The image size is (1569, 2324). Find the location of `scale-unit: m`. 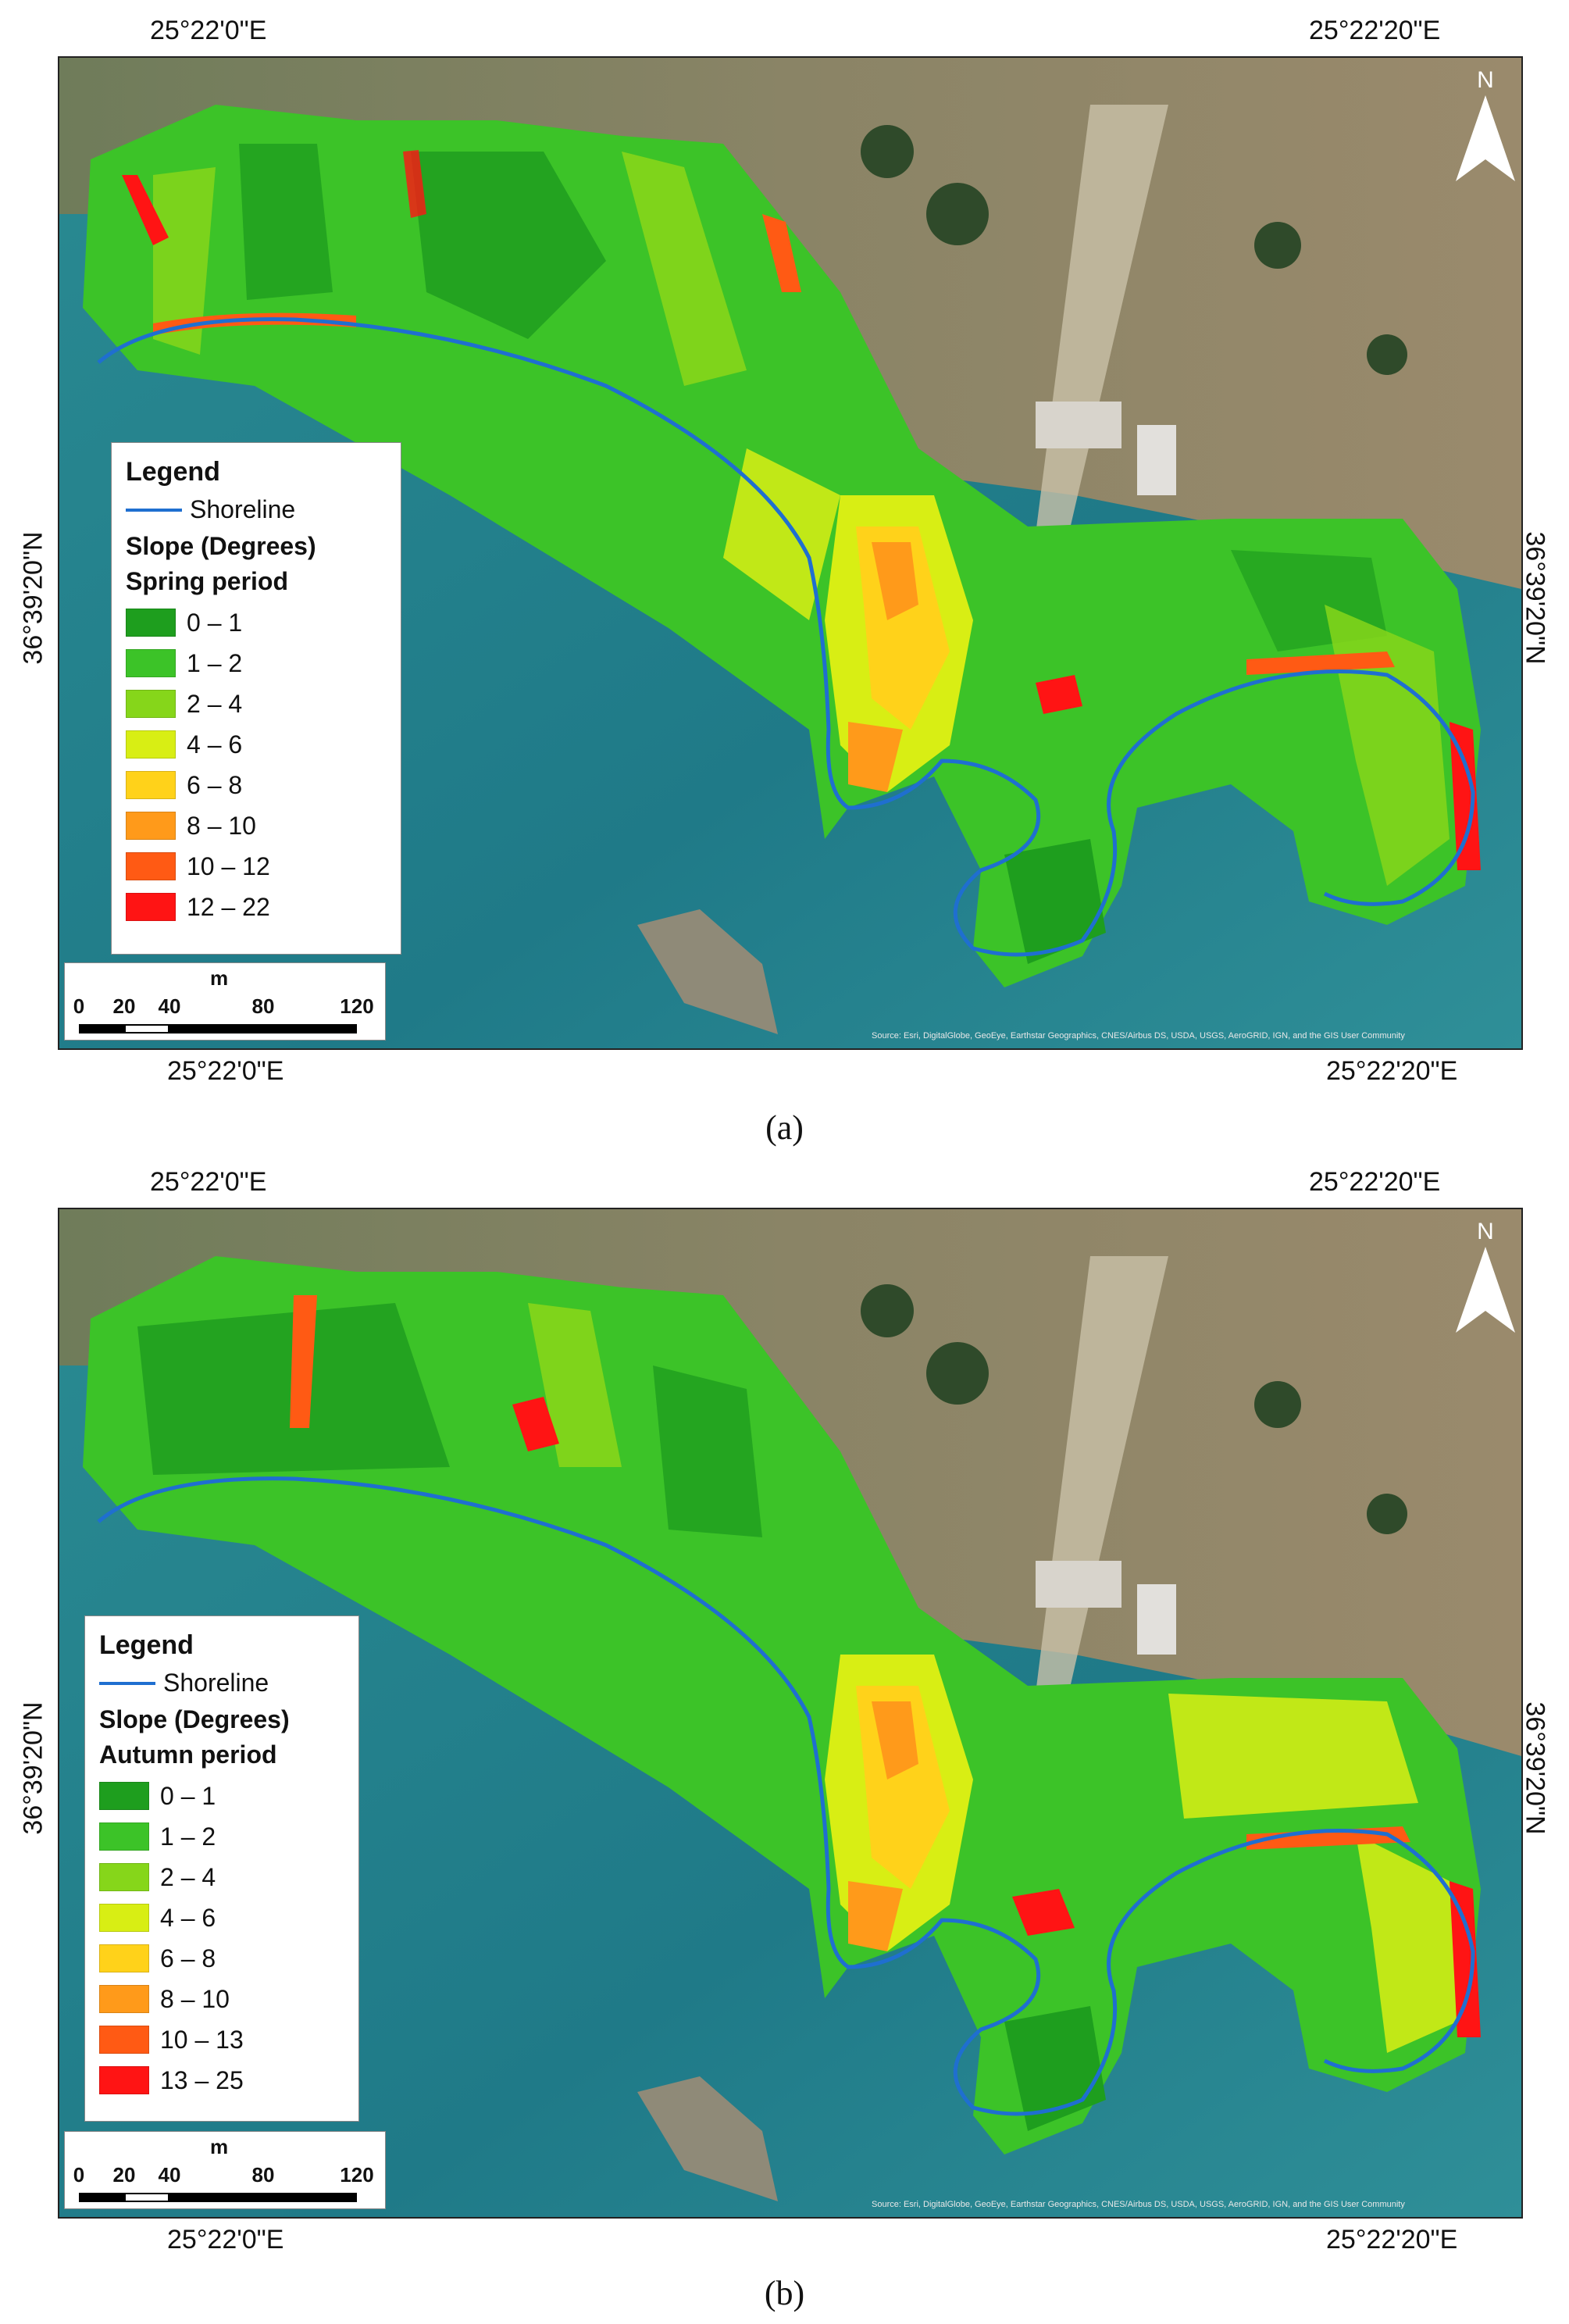

scale-unit: m is located at coordinates (220, 2146).